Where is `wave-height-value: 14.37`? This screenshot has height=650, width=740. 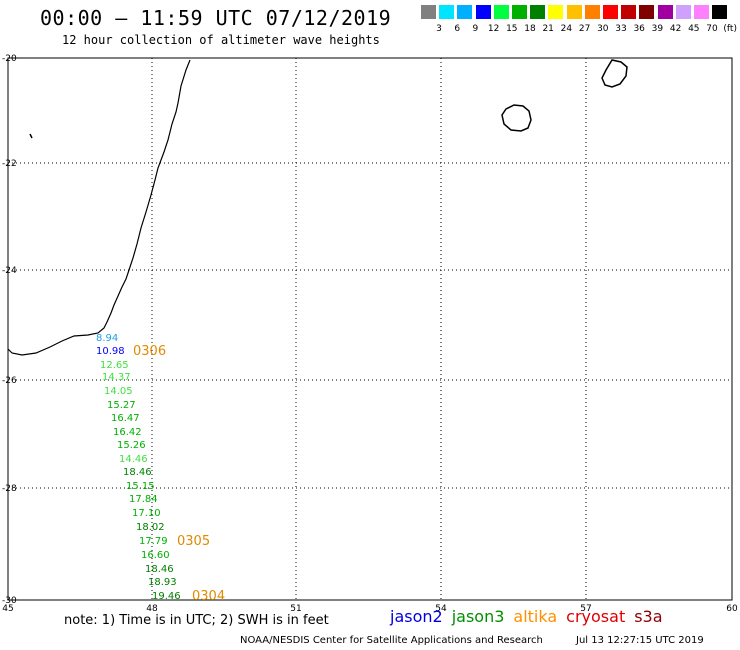
wave-height-value: 14.37 is located at coordinates (116, 377).